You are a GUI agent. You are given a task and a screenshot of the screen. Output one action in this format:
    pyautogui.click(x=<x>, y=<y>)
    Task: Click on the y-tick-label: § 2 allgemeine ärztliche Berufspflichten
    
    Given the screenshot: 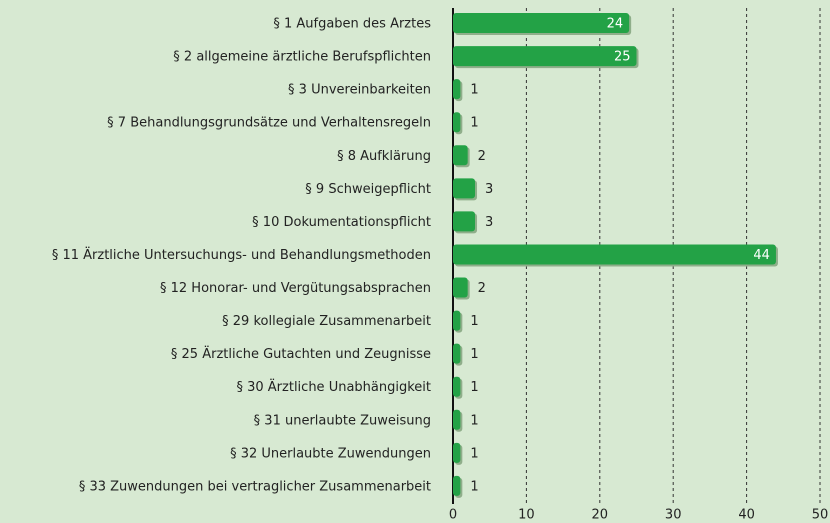 What is the action you would take?
    pyautogui.click(x=302, y=57)
    